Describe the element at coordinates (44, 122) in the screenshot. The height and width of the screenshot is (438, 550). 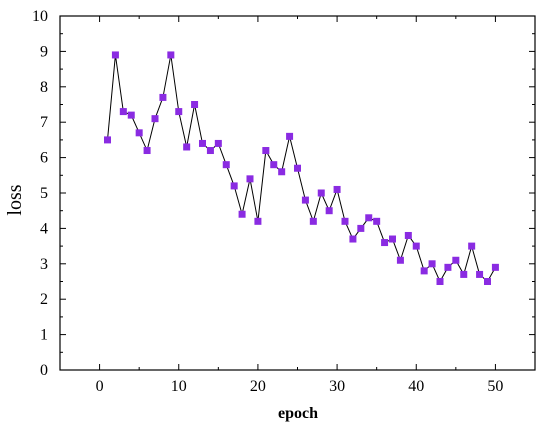
I see `y-tick-label: 7` at that location.